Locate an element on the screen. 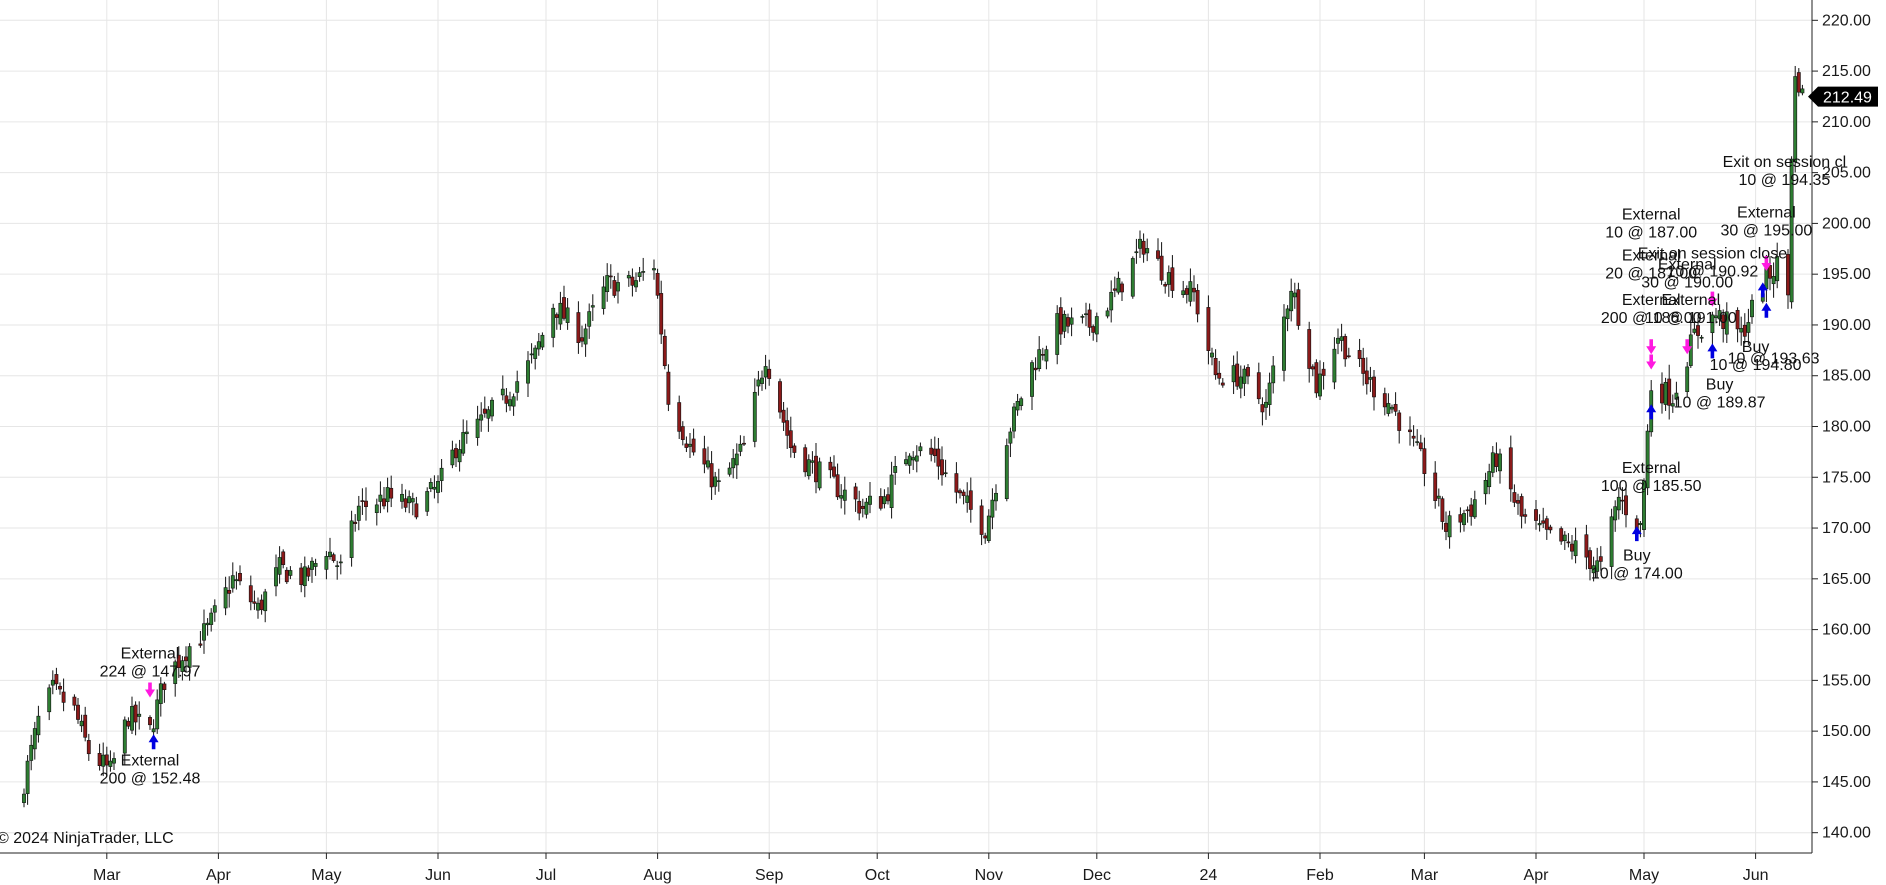  y-tick-label: 180.00 is located at coordinates (1846, 427).